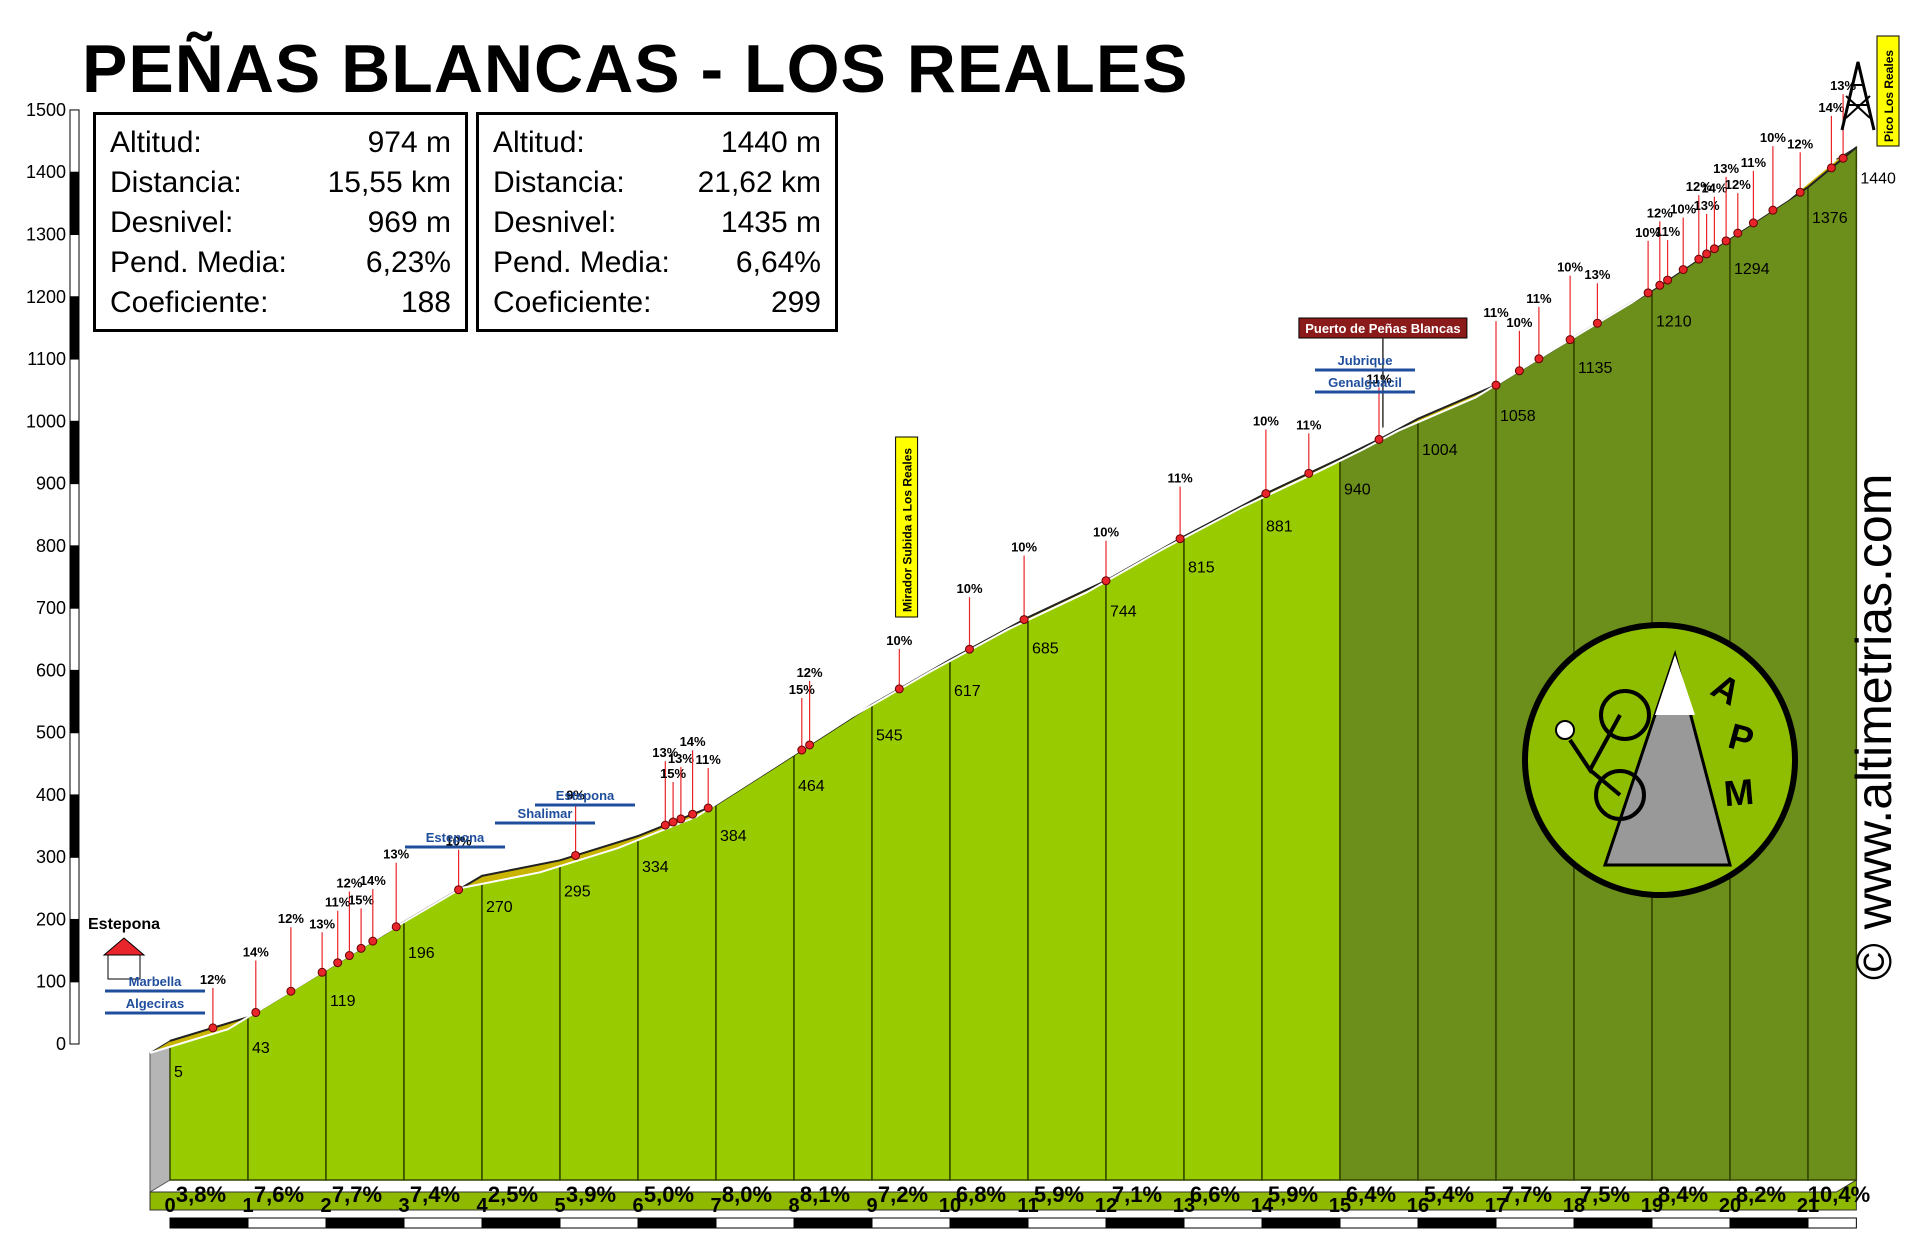 The image size is (1920, 1234). Describe the element at coordinates (591, 1194) in the screenshot. I see `km-gradient-label: 3,9%` at that location.